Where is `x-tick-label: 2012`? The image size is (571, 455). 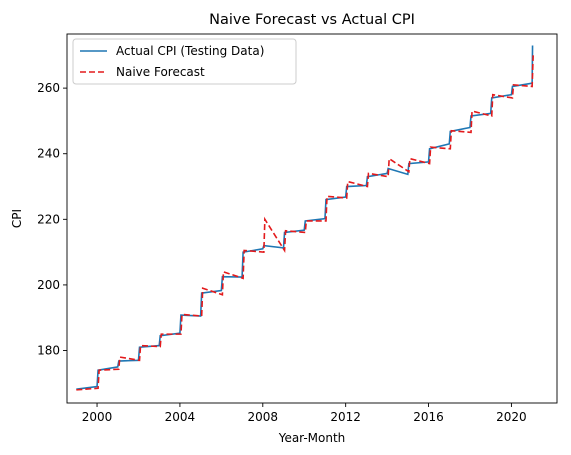
x-tick-label: 2012 is located at coordinates (345, 417).